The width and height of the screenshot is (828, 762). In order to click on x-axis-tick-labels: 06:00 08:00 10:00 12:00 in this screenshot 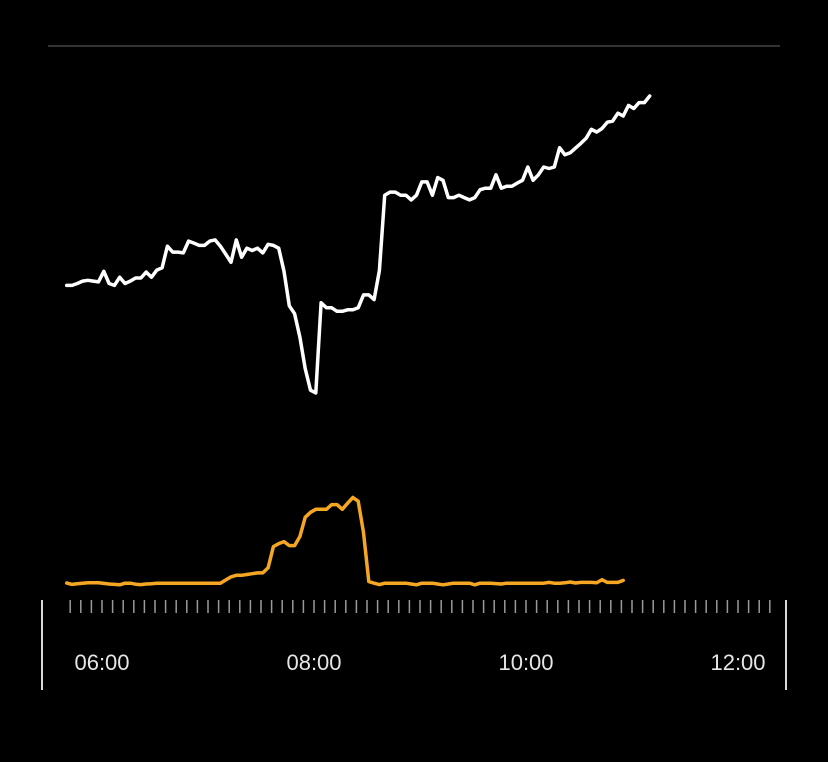, I will do `click(419, 662)`.